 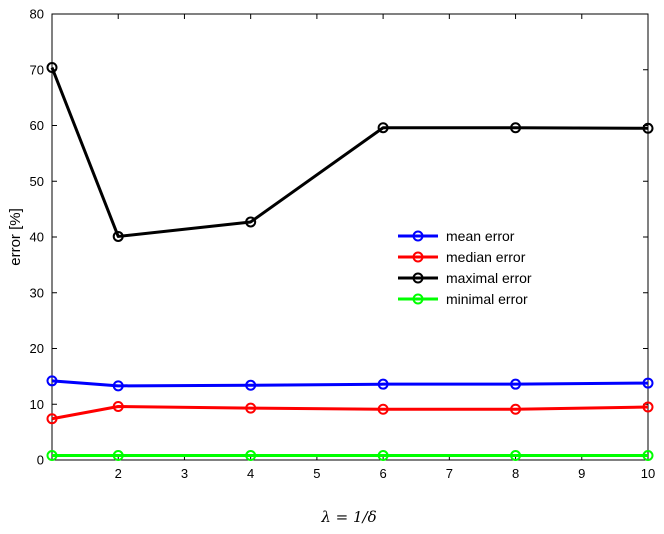 I want to click on y-tick-label: 40, so click(x=37, y=237).